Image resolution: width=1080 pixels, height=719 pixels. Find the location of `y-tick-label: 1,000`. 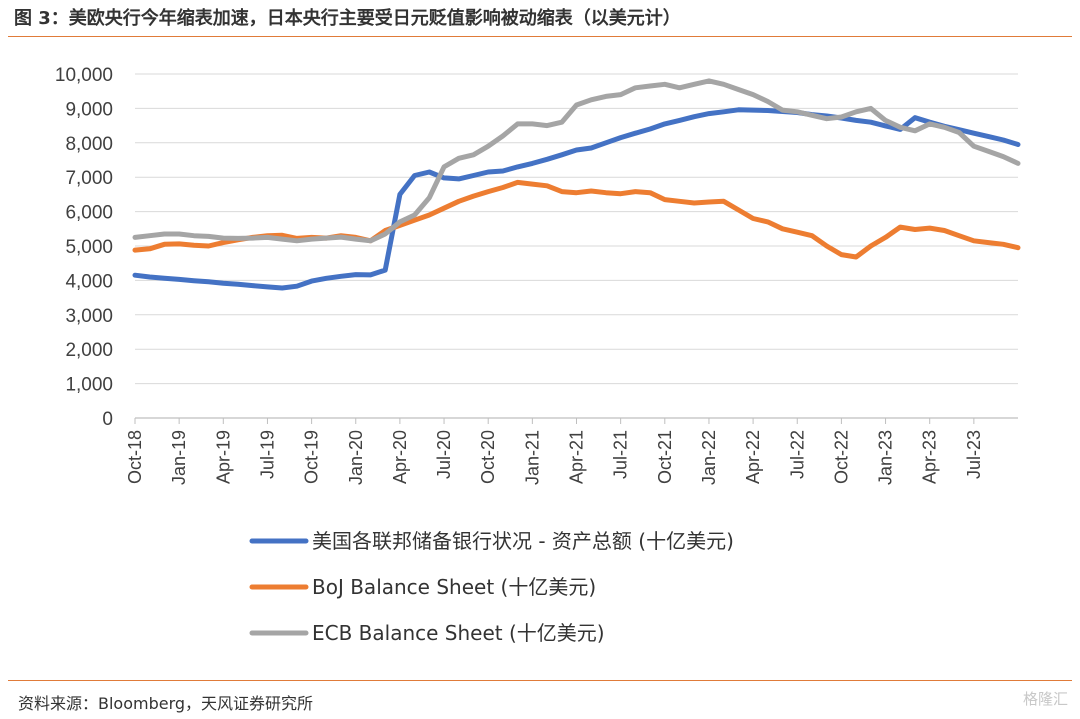

y-tick-label: 1,000 is located at coordinates (89, 385).